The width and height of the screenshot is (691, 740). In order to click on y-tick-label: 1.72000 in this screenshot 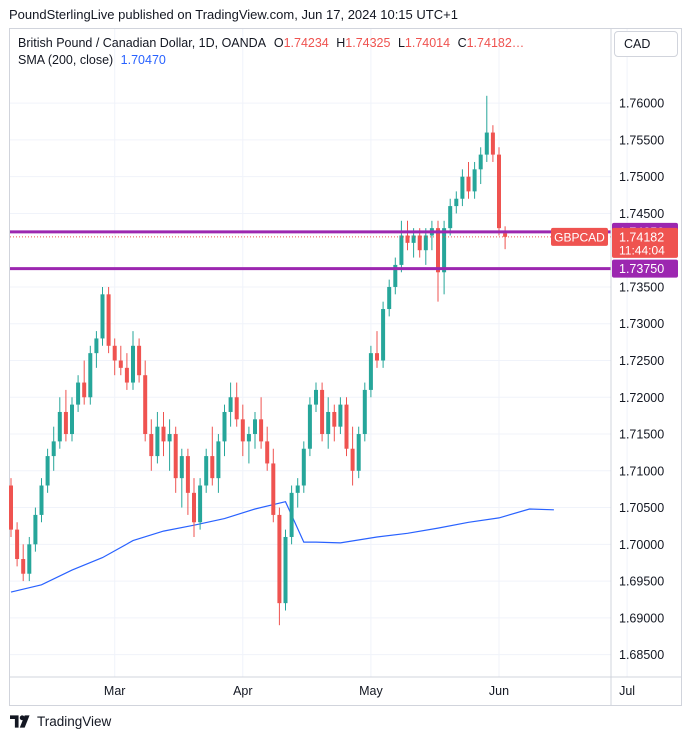, I will do `click(641, 398)`.